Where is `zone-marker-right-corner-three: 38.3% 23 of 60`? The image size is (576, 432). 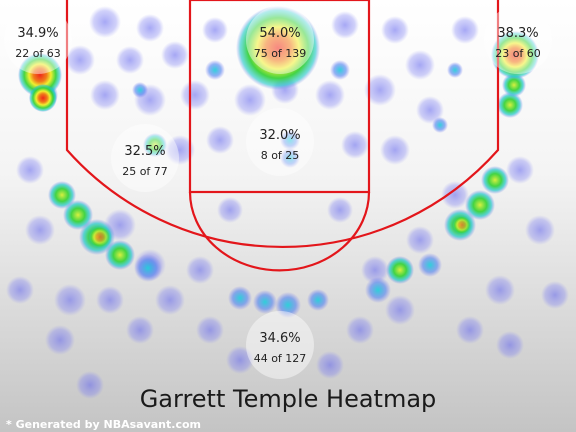
zone-marker-right-corner-three: 38.3% 23 of 60 is located at coordinates (518, 40).